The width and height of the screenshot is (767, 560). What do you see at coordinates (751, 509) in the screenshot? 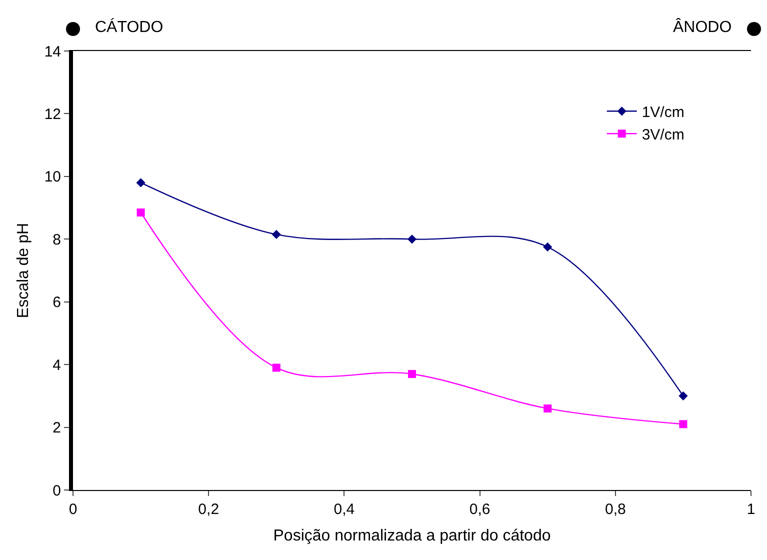
I see `x-tick-label: 1` at bounding box center [751, 509].